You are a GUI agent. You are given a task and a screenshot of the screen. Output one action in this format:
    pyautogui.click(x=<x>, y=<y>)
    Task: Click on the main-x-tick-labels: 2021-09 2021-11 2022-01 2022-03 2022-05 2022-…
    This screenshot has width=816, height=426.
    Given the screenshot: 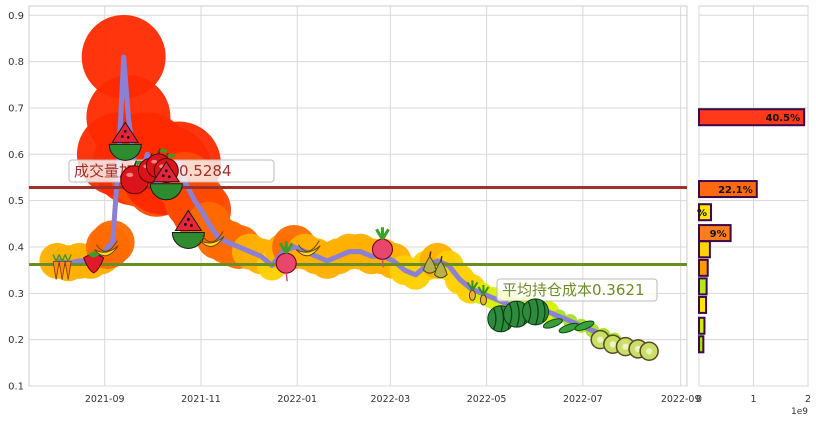 What is the action you would take?
    pyautogui.click(x=393, y=399)
    